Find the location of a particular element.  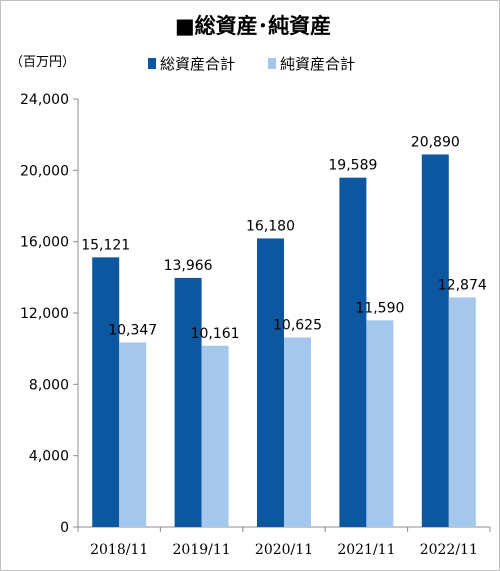

x-tick-label: 2022/11 is located at coordinates (449, 550).